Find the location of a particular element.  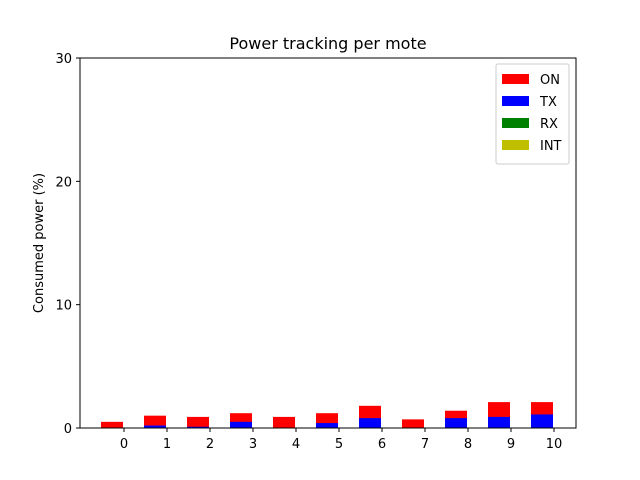

y-tick-label: 30 is located at coordinates (63, 59).